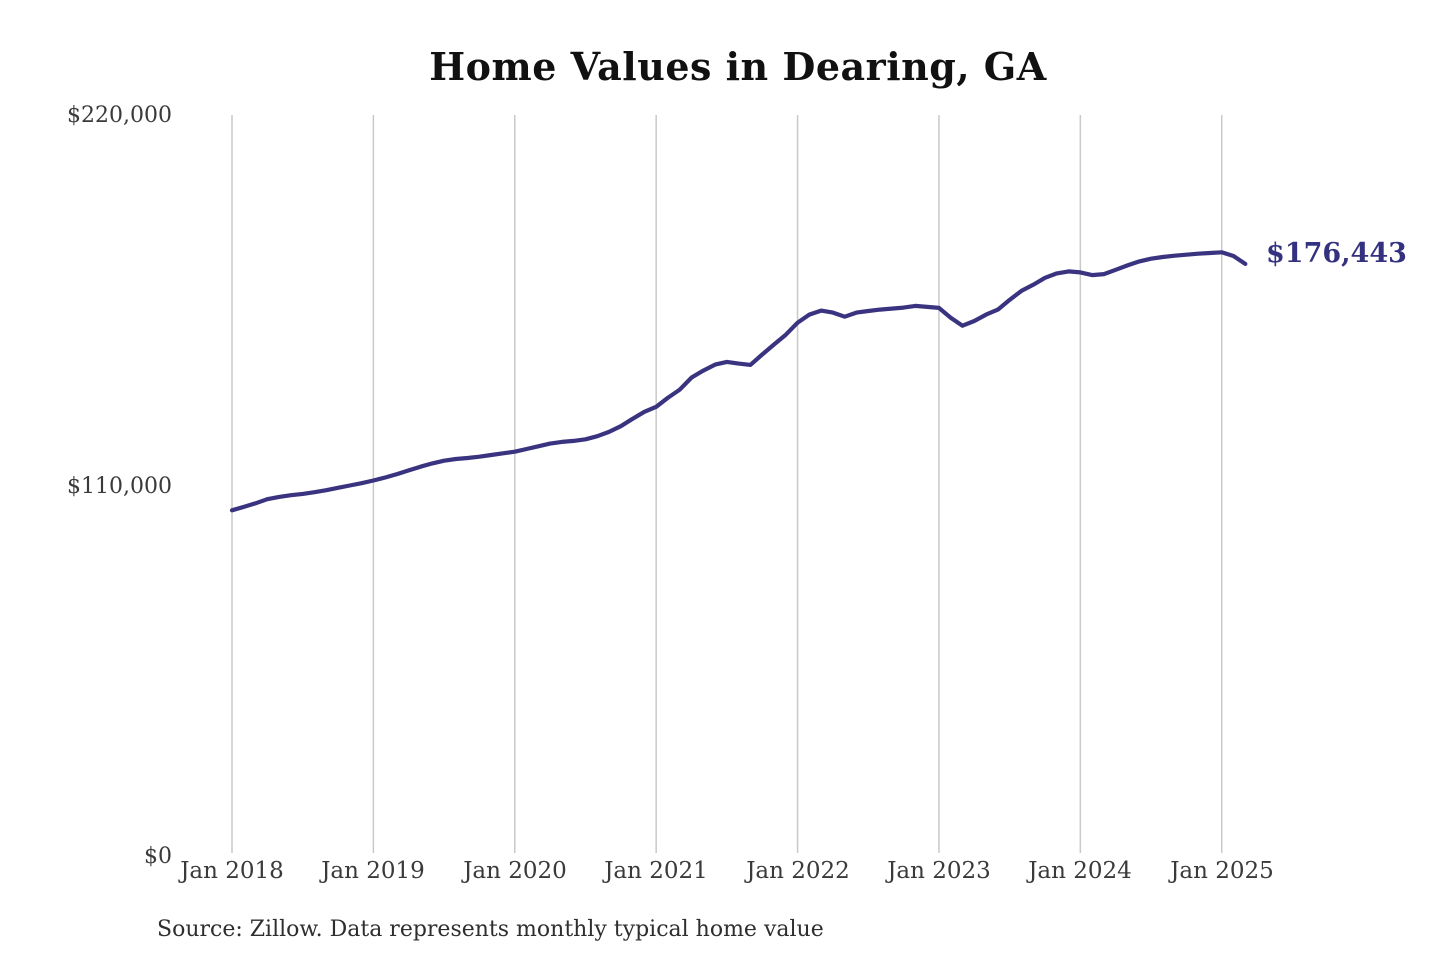 This screenshot has width=1440, height=960. What do you see at coordinates (1080, 871) in the screenshot?
I see `x-axis-tick-jan-2024: Jan 2024` at bounding box center [1080, 871].